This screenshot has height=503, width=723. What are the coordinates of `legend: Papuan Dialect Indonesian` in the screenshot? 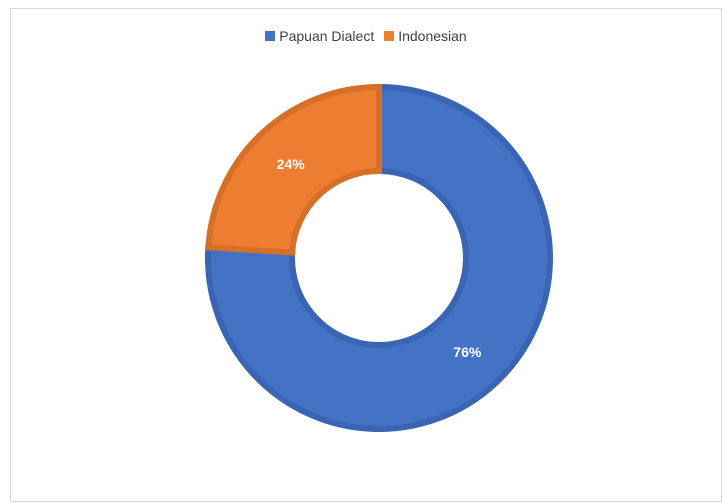 It's located at (366, 36).